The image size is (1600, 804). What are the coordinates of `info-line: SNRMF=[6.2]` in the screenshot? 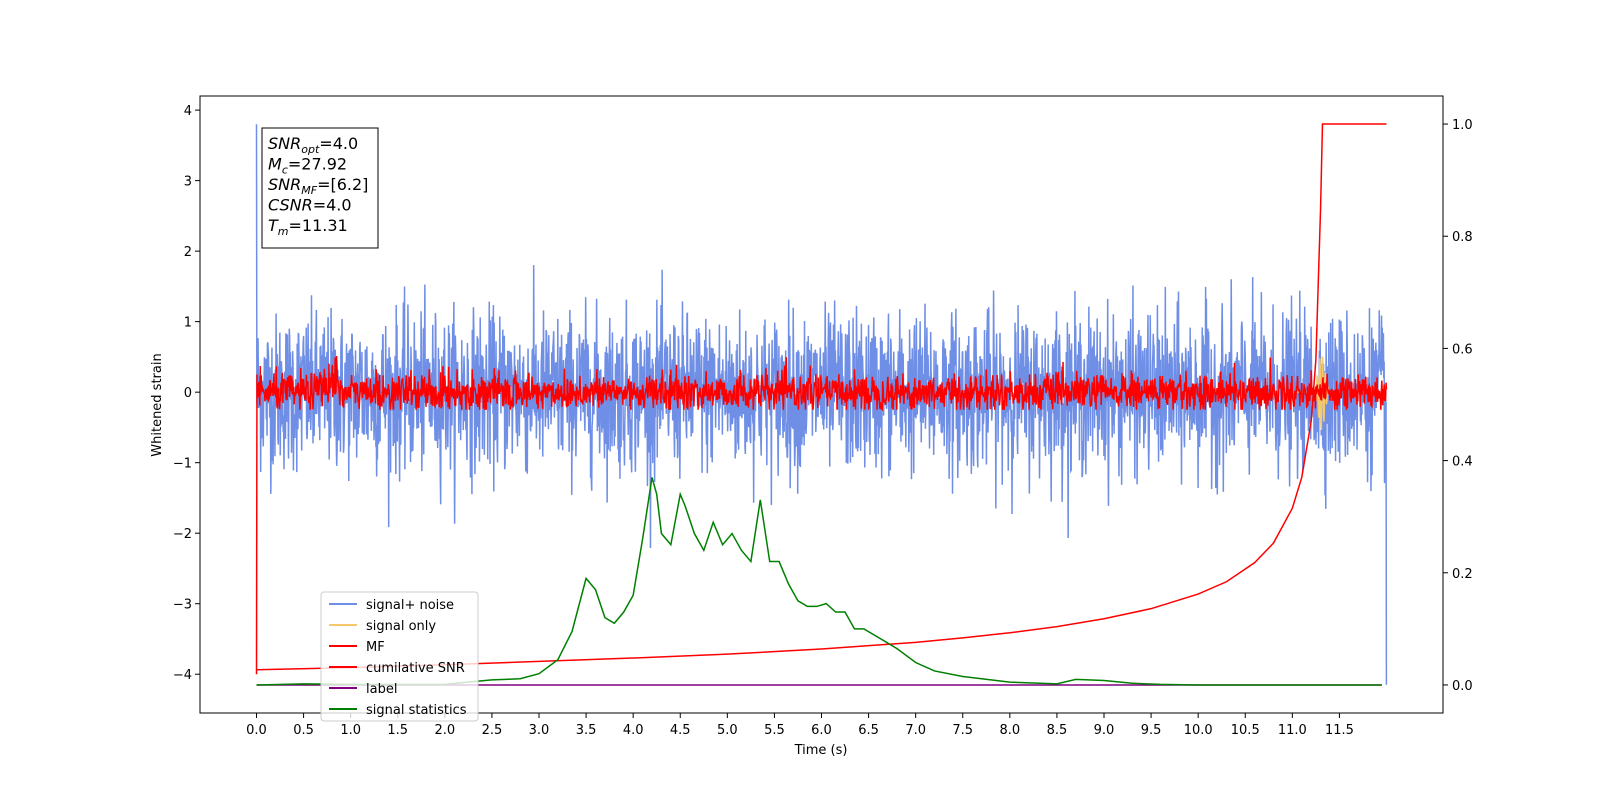 It's located at (318, 186).